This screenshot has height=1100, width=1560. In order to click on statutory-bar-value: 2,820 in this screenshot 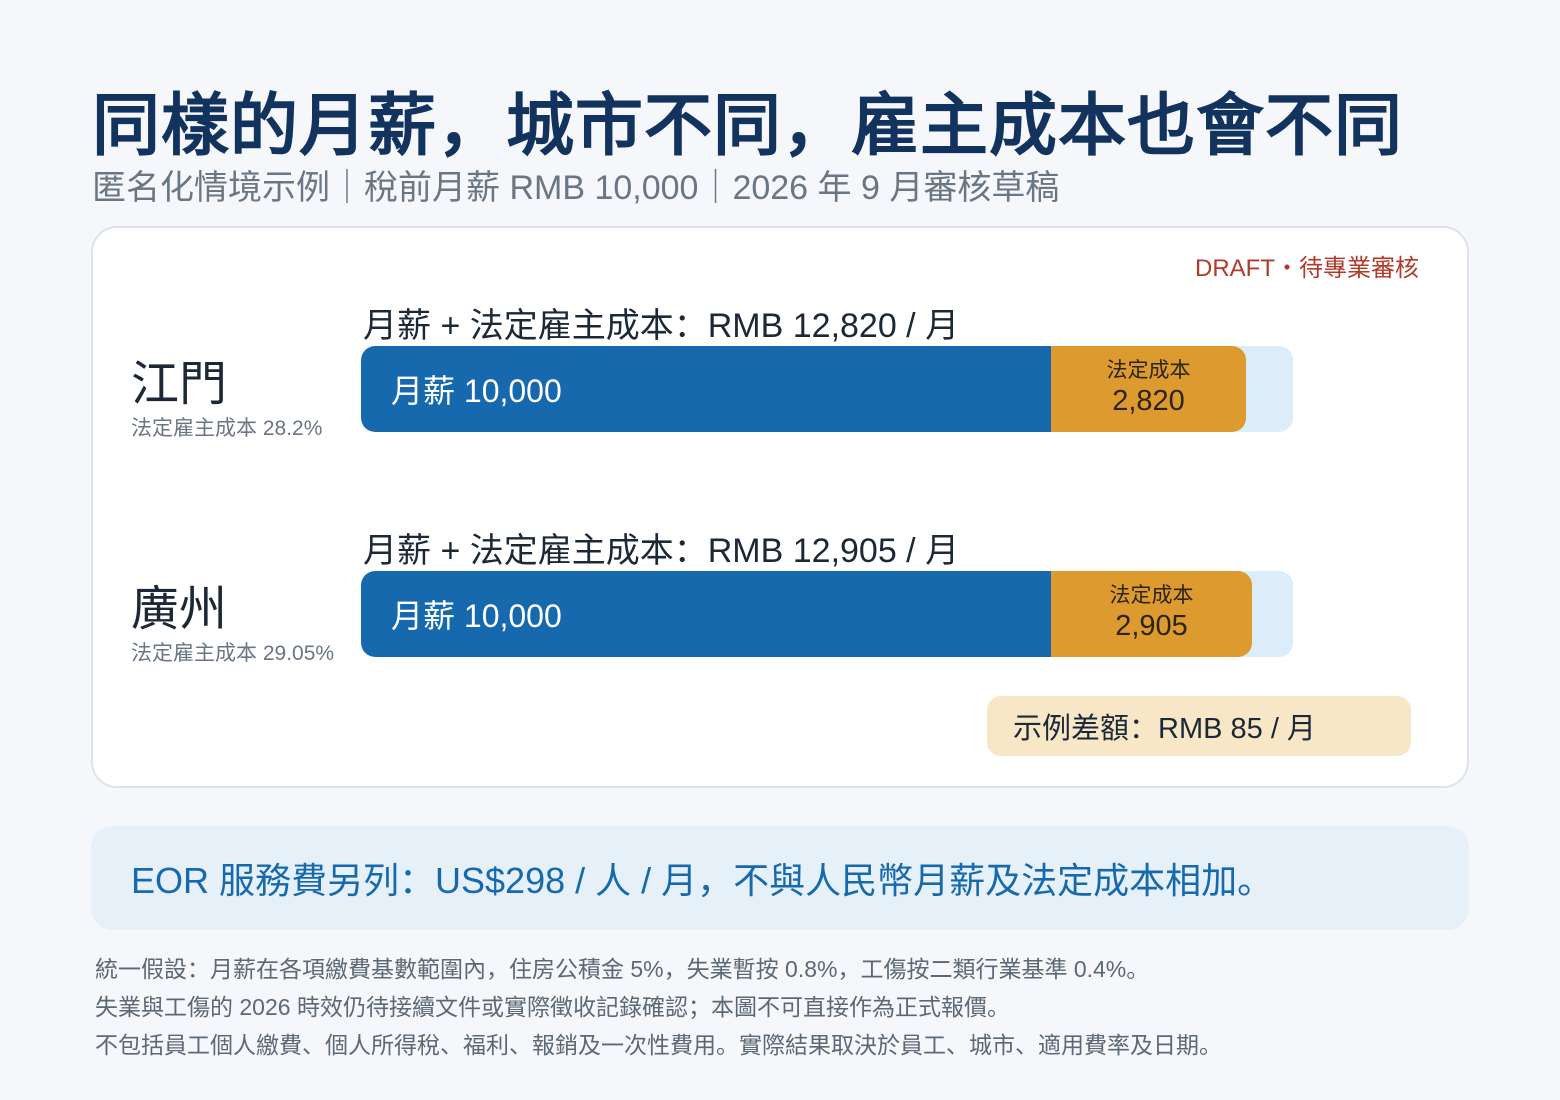, I will do `click(1148, 400)`.